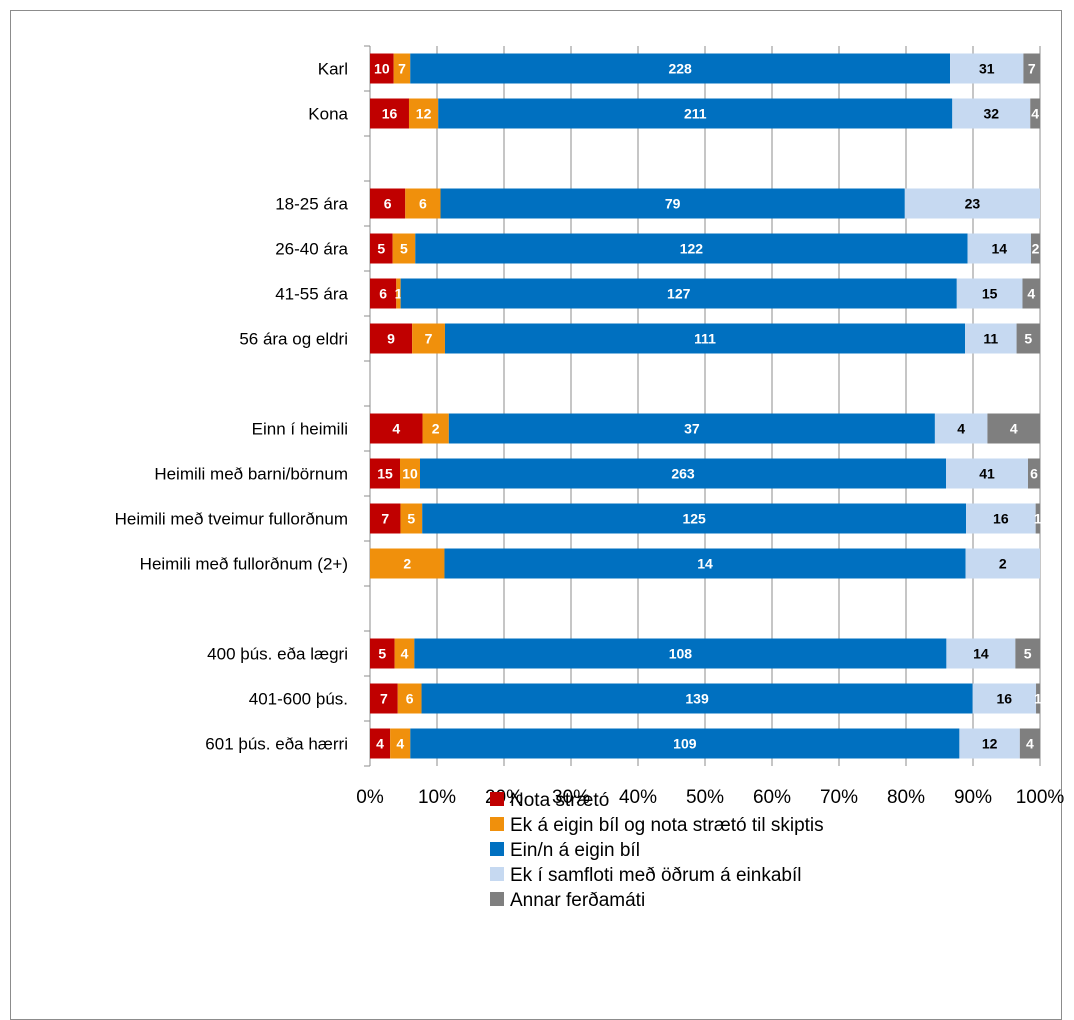  Describe the element at coordinates (328, 114) in the screenshot. I see `category-label: Kona` at that location.